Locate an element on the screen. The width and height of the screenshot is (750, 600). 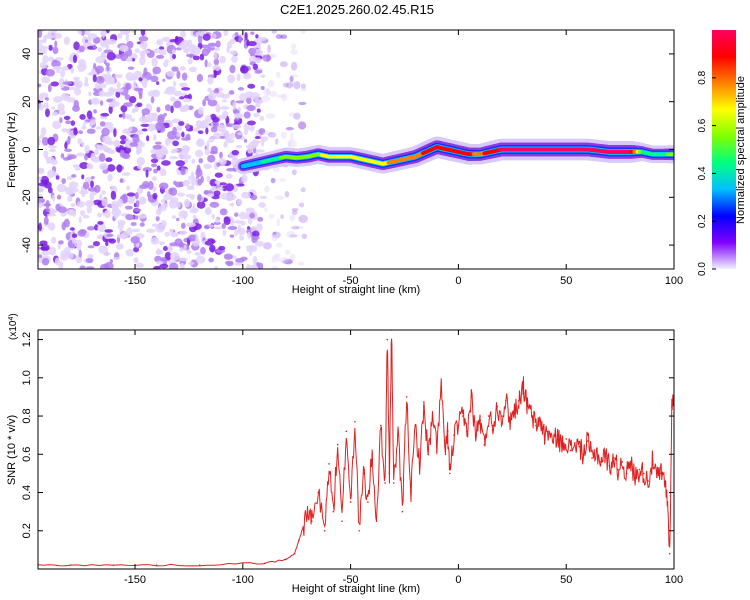
colorbar-label: Normalized spectral amplitude is located at coordinates (741, 150).